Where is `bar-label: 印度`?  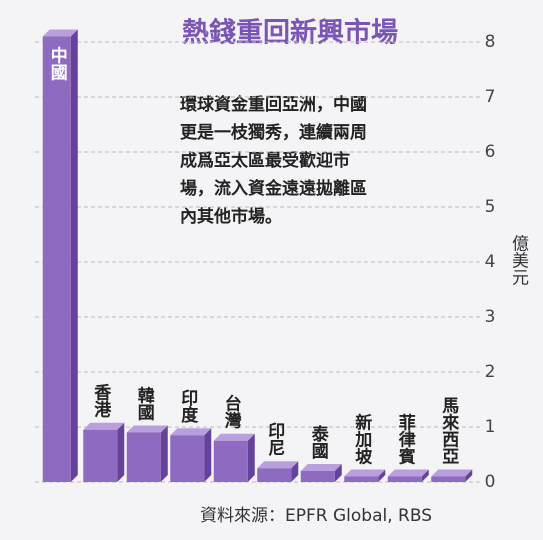
bar-label: 印度 is located at coordinates (187, 406).